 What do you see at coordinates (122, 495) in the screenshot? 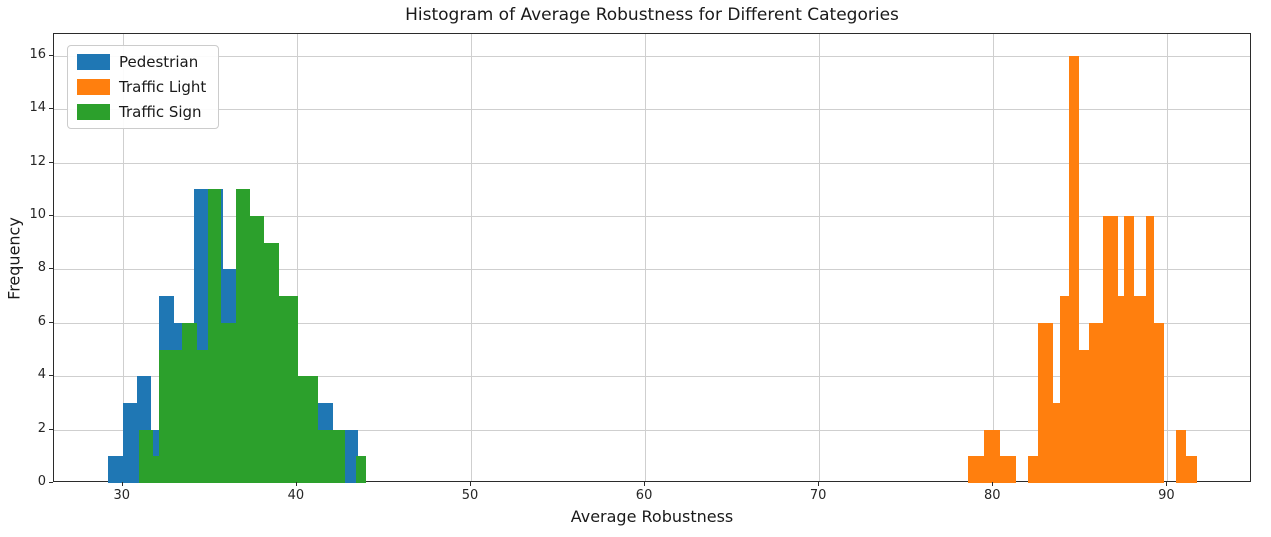
I see `x-tick-label-30: 30` at bounding box center [122, 495].